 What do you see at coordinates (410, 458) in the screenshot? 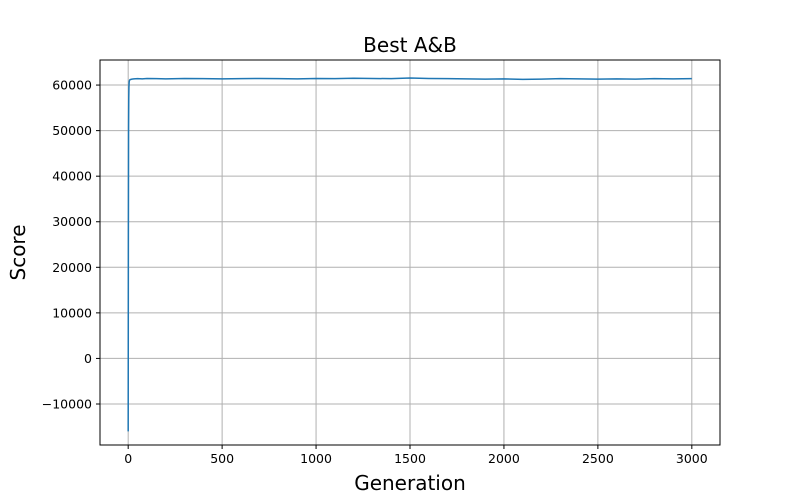
I see `x-tick-label: 1500` at bounding box center [410, 458].